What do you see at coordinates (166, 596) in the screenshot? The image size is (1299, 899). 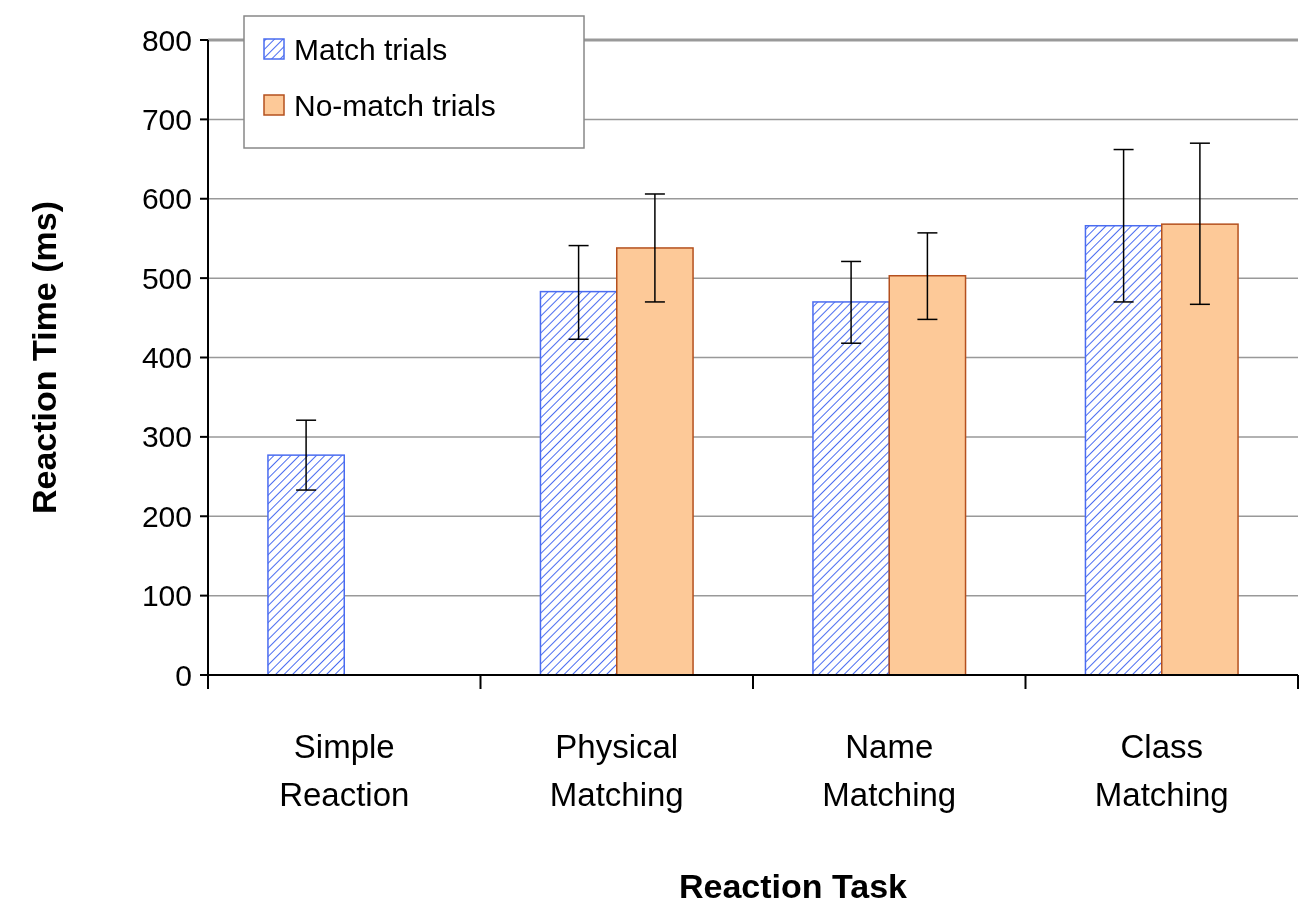 I see `y-tick-label: 100` at bounding box center [166, 596].